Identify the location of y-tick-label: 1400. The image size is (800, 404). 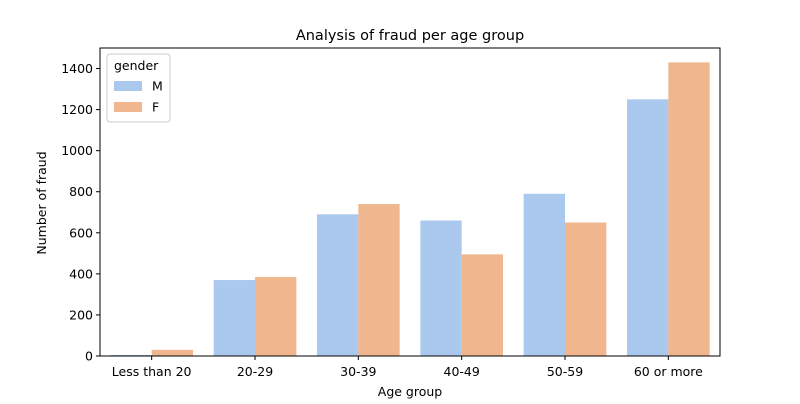
(77, 68).